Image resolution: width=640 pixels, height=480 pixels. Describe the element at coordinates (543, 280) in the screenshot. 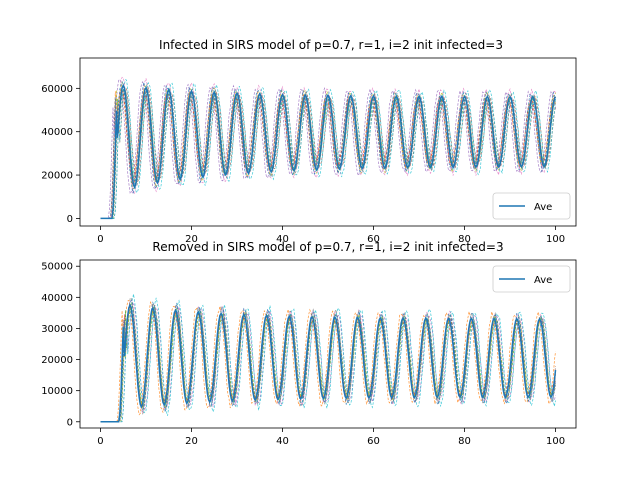

I see `removed-legend-label: Ave` at that location.